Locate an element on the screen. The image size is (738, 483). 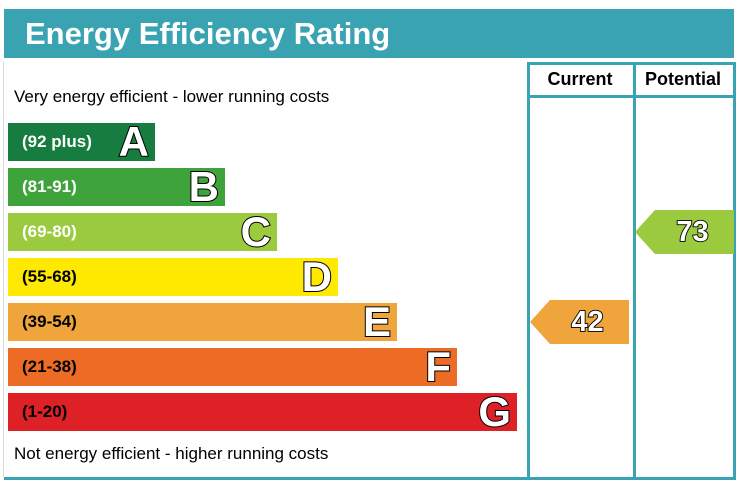
band-row-b: (81-91) B is located at coordinates (116, 186).